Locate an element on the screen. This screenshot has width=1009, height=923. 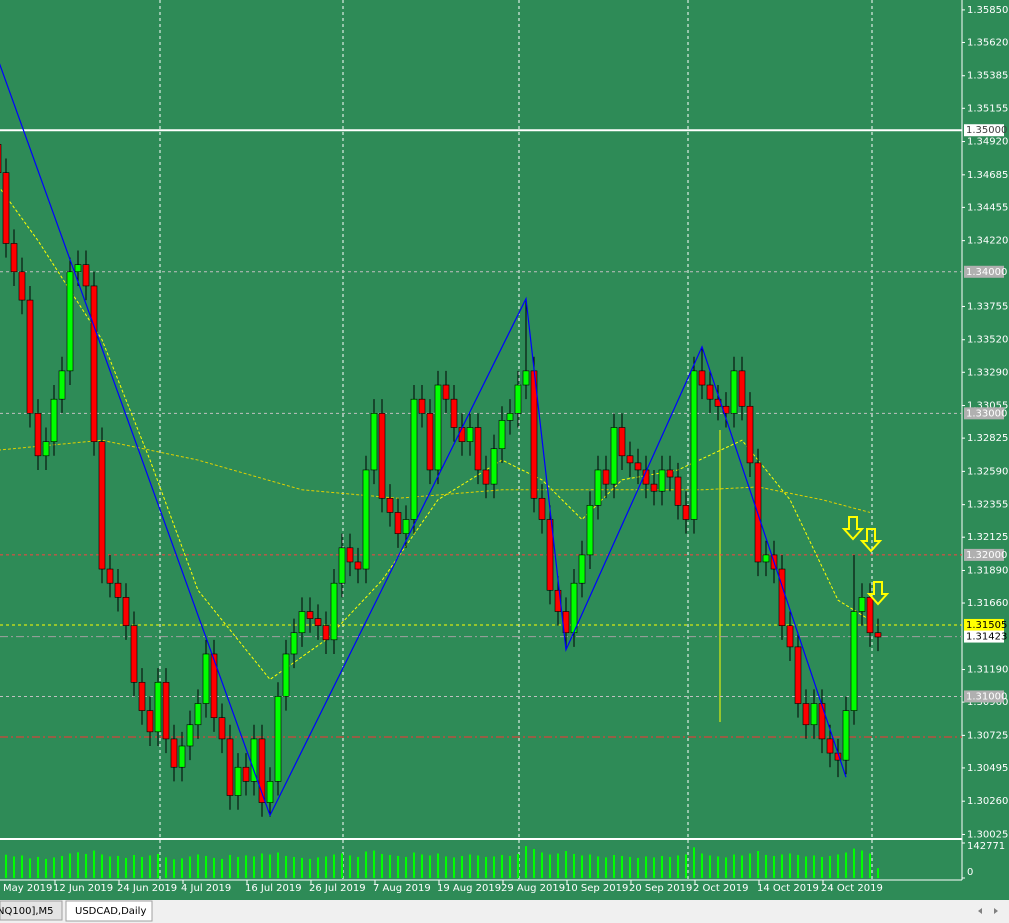
price-level-label: 1.33000 is located at coordinates (986, 413).